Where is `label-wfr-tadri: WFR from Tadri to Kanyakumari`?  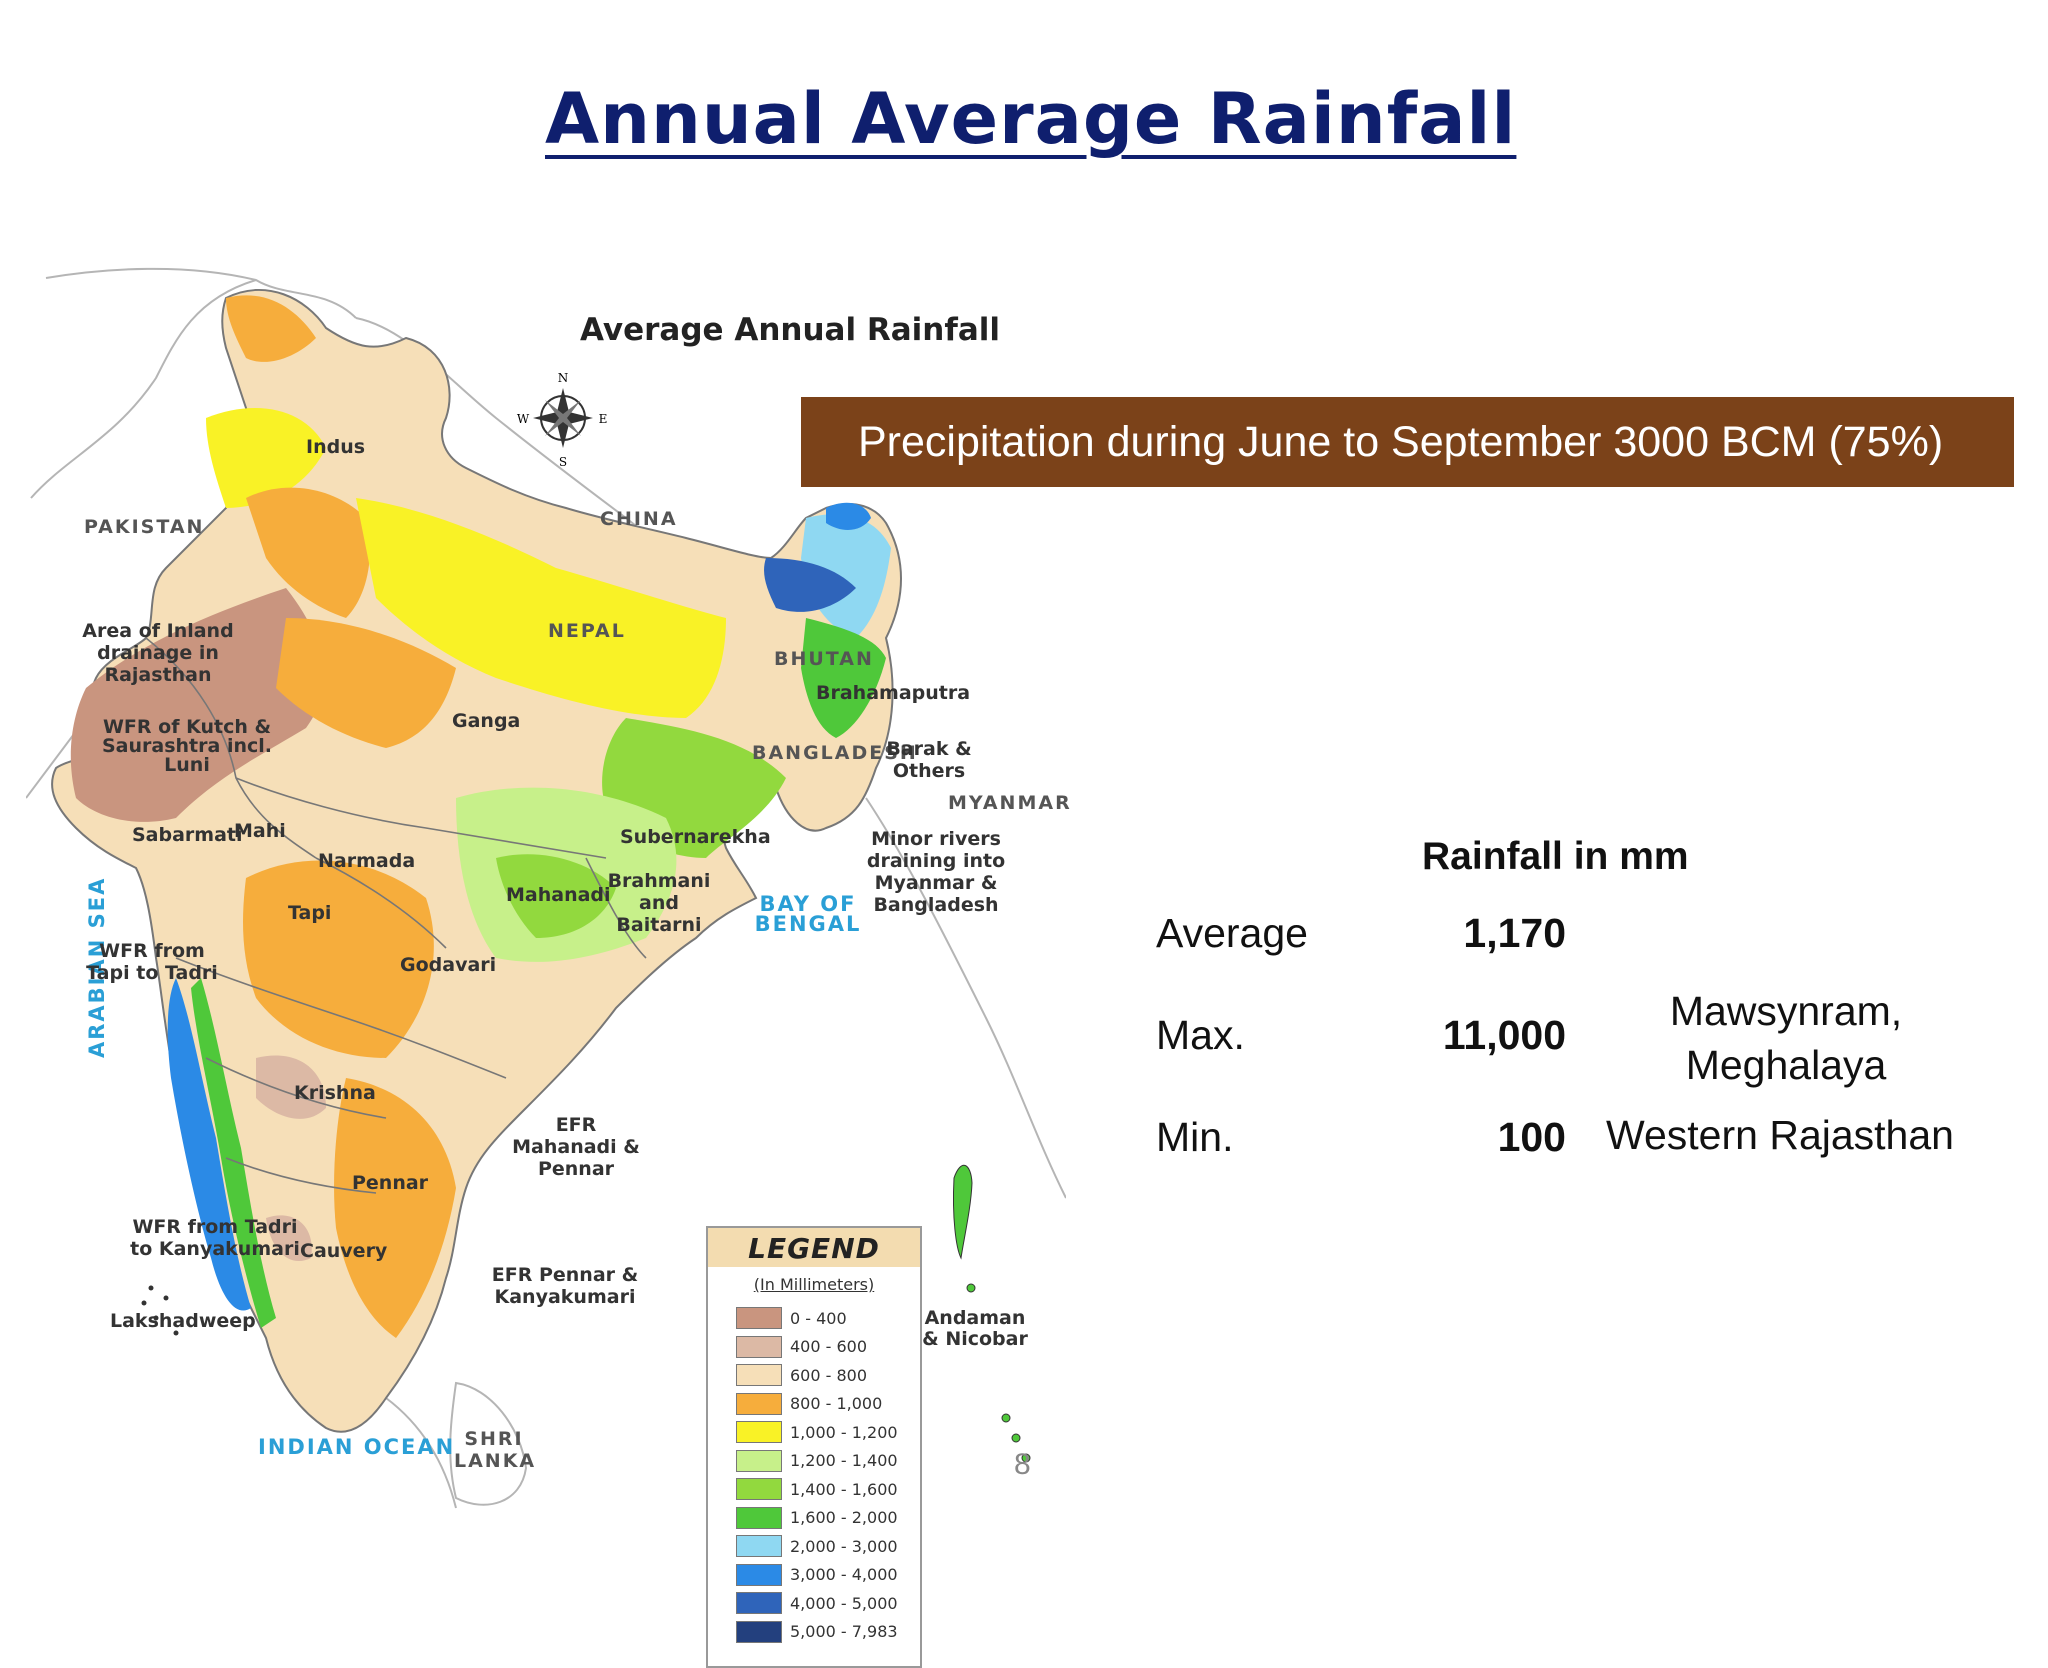
label-wfr-tadri: WFR from Tadri to Kanyakumari is located at coordinates (215, 1238).